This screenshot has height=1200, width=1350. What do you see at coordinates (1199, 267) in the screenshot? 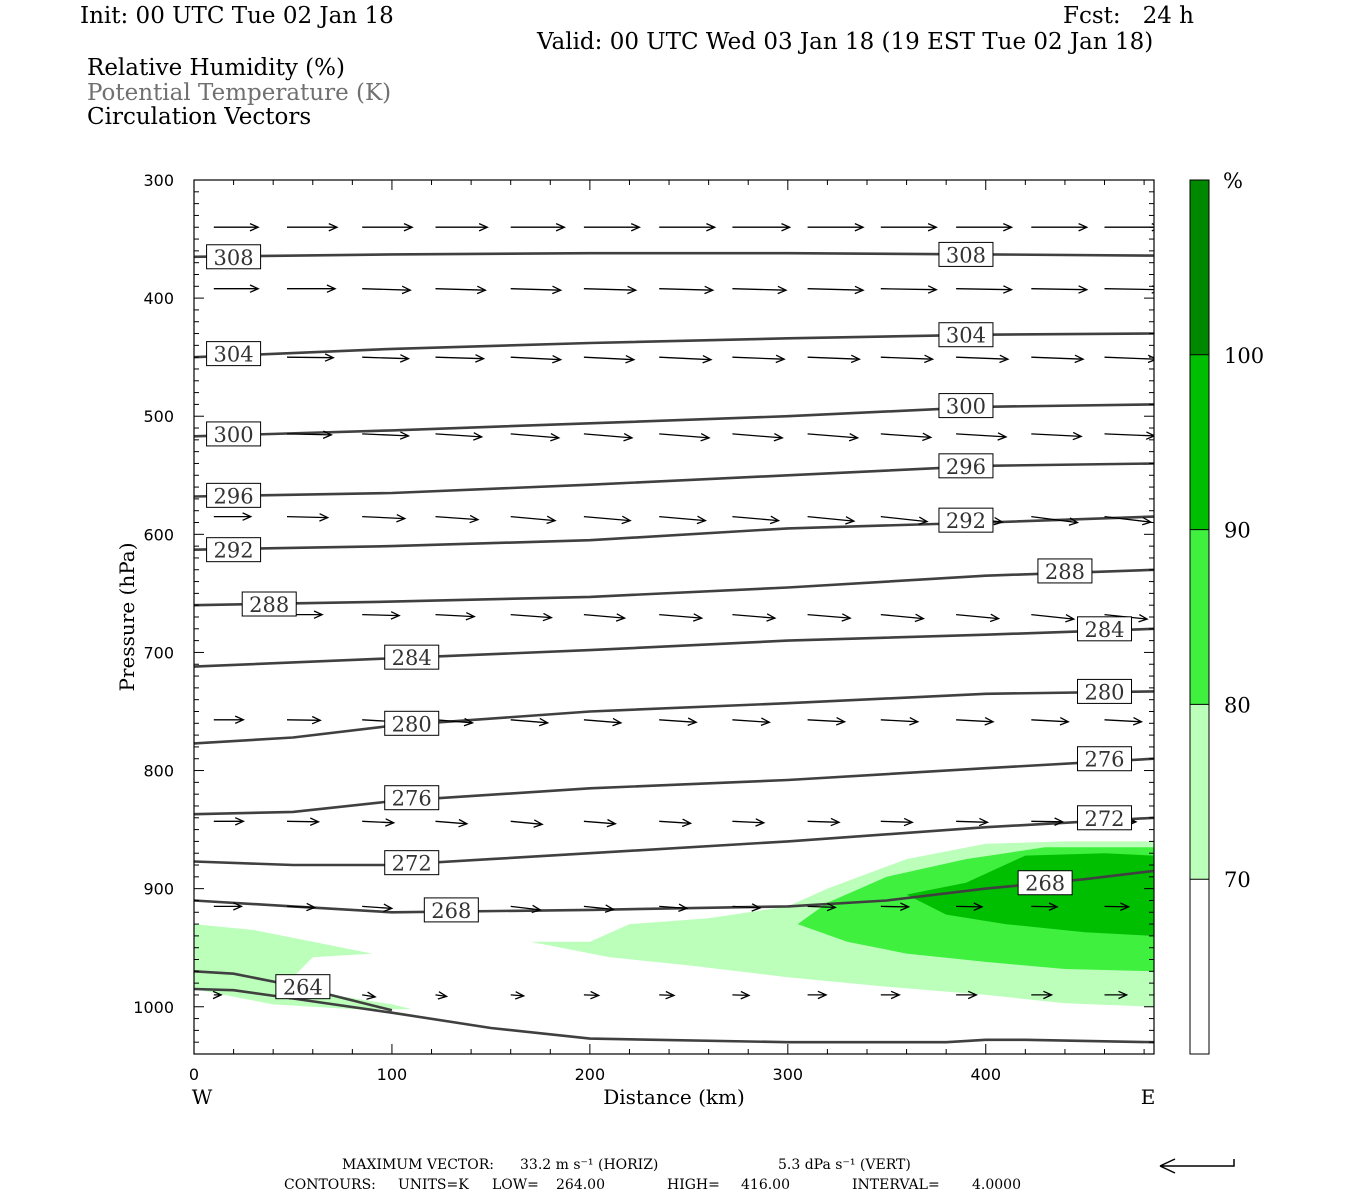
I see `colorbar-band` at bounding box center [1199, 267].